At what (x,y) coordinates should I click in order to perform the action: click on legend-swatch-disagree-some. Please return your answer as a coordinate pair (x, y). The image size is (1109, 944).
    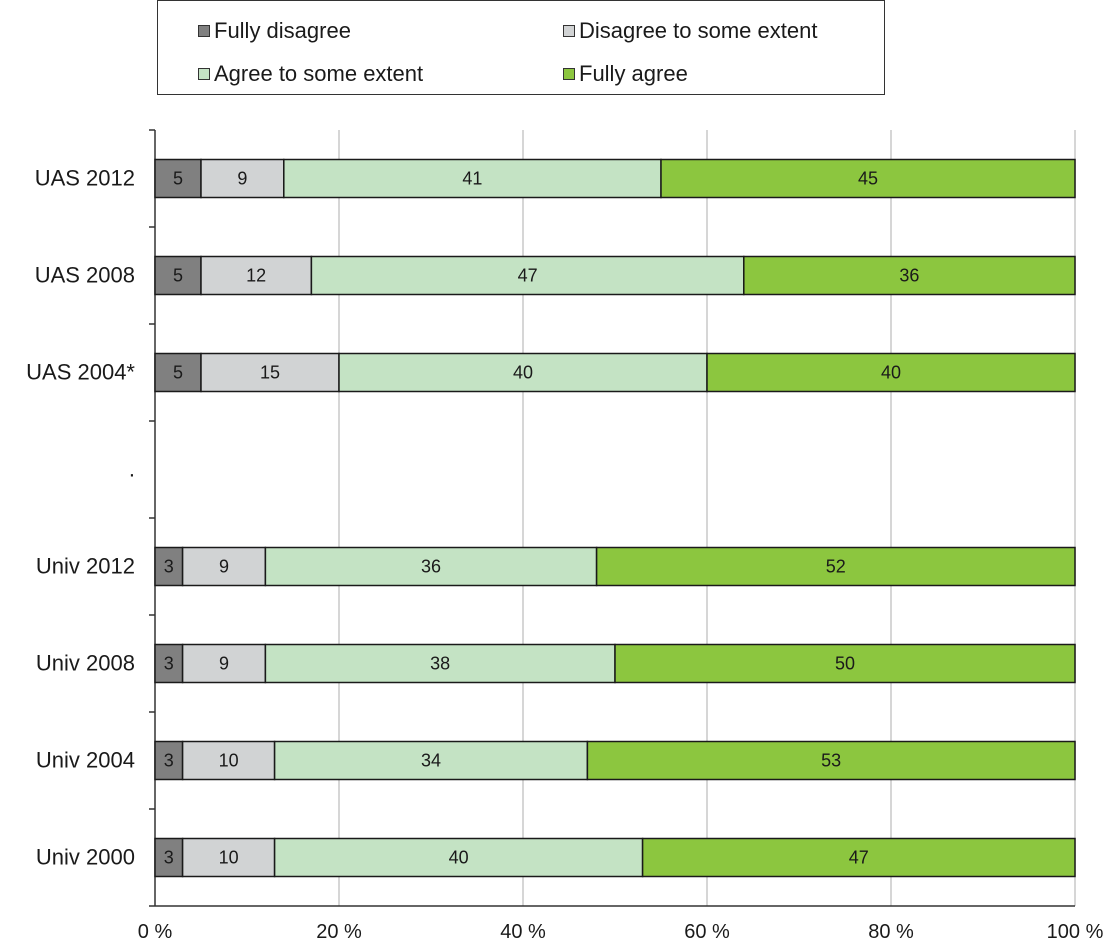
    Looking at the image, I should click on (569, 31).